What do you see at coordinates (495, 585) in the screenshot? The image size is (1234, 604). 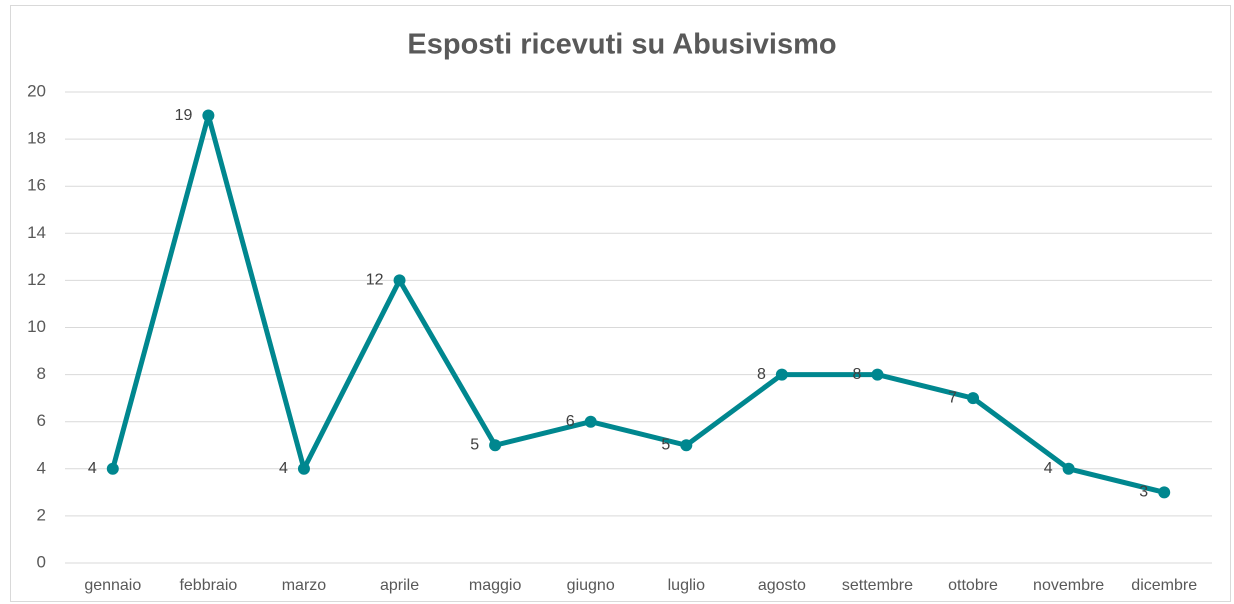 I see `x-tick-label: maggio` at bounding box center [495, 585].